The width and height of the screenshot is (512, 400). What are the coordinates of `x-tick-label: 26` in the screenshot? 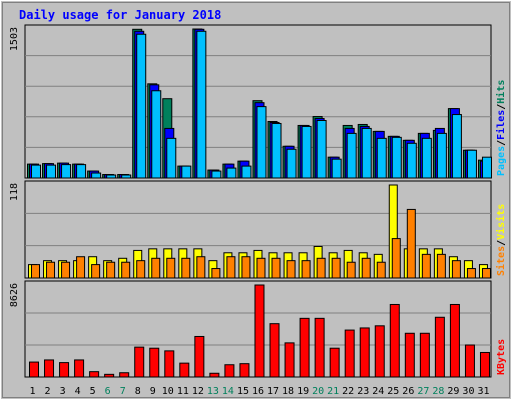 It's located at (408, 391).